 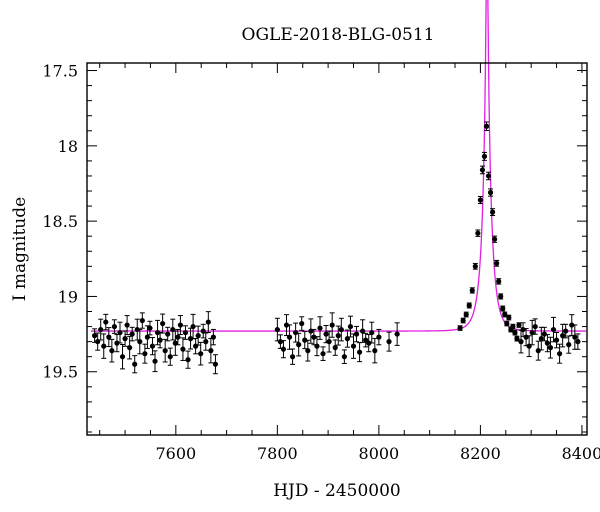 What do you see at coordinates (68, 296) in the screenshot?
I see `y-tick-label: 19` at bounding box center [68, 296].